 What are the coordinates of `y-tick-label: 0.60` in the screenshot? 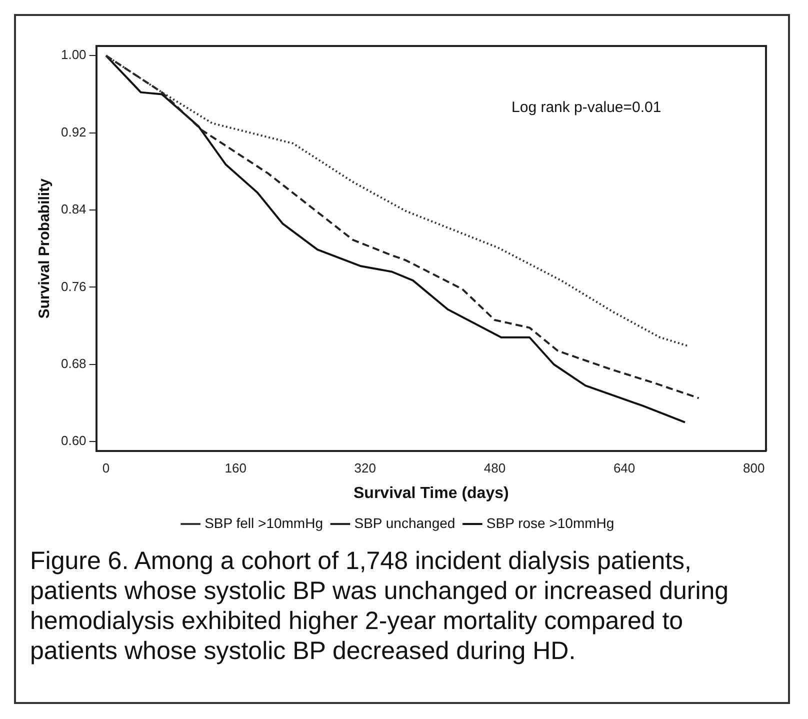 It's located at (73, 440).